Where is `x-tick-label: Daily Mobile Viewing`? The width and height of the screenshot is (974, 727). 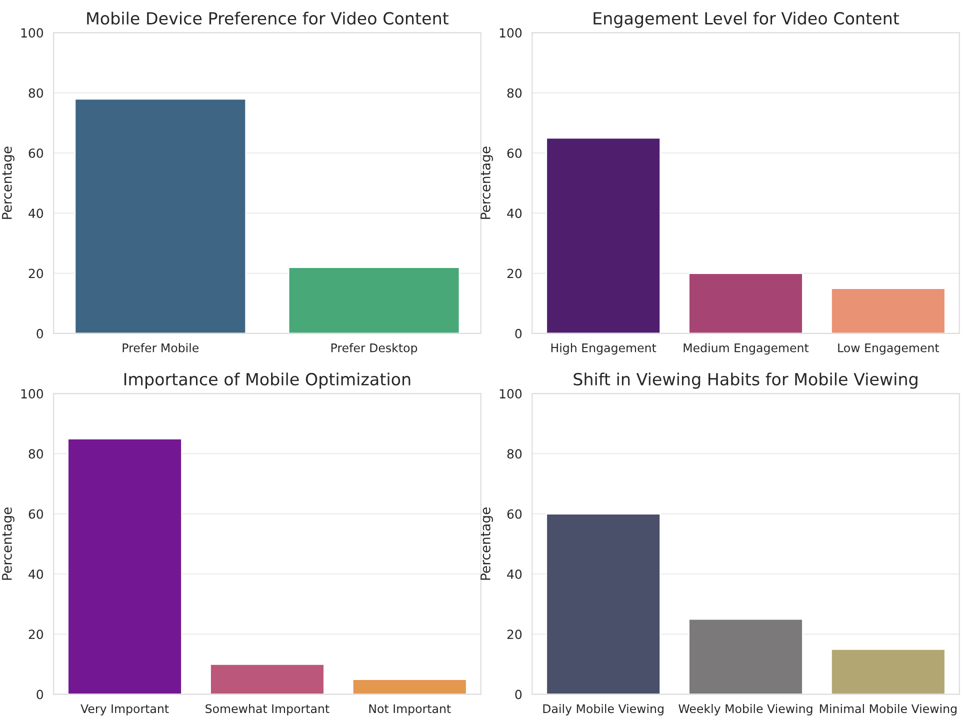 x-tick-label: Daily Mobile Viewing is located at coordinates (603, 710).